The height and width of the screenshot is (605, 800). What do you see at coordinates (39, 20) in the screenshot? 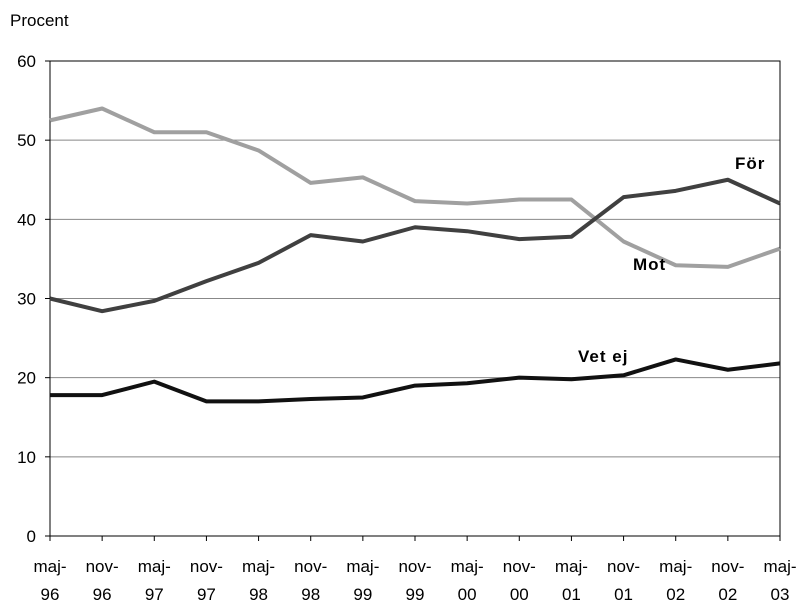
I see `y-axis-title: Procent` at bounding box center [39, 20].